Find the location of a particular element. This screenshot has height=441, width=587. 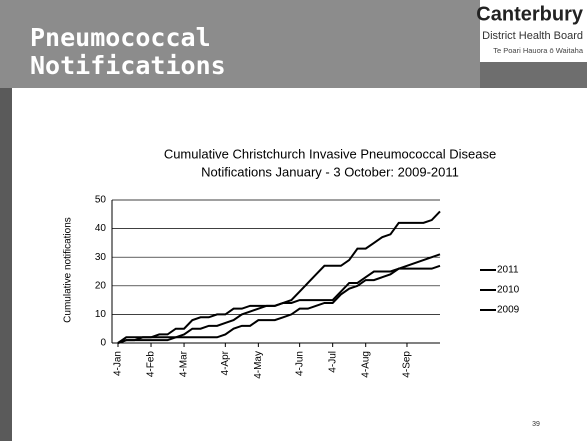

slide-title: Pneumococcal Notifications is located at coordinates (128, 52).